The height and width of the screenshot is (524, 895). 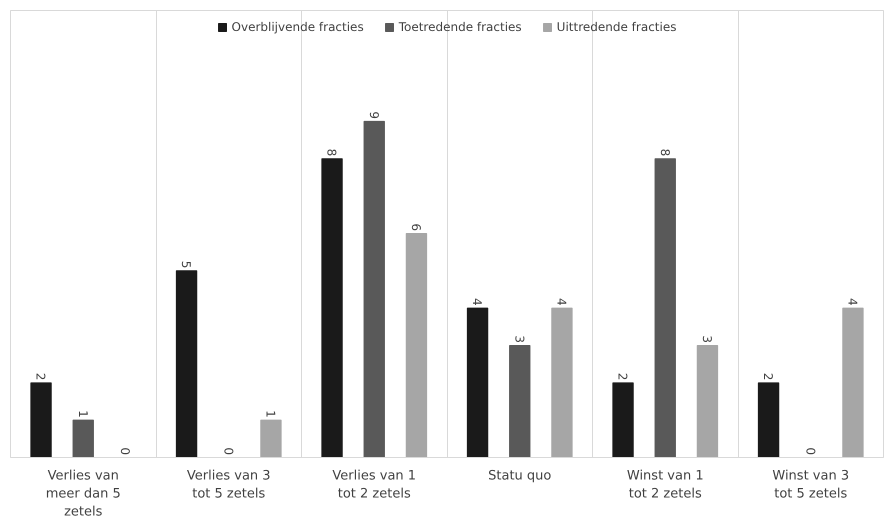 What do you see at coordinates (373, 115) in the screenshot?
I see `data-label: 9` at bounding box center [373, 115].